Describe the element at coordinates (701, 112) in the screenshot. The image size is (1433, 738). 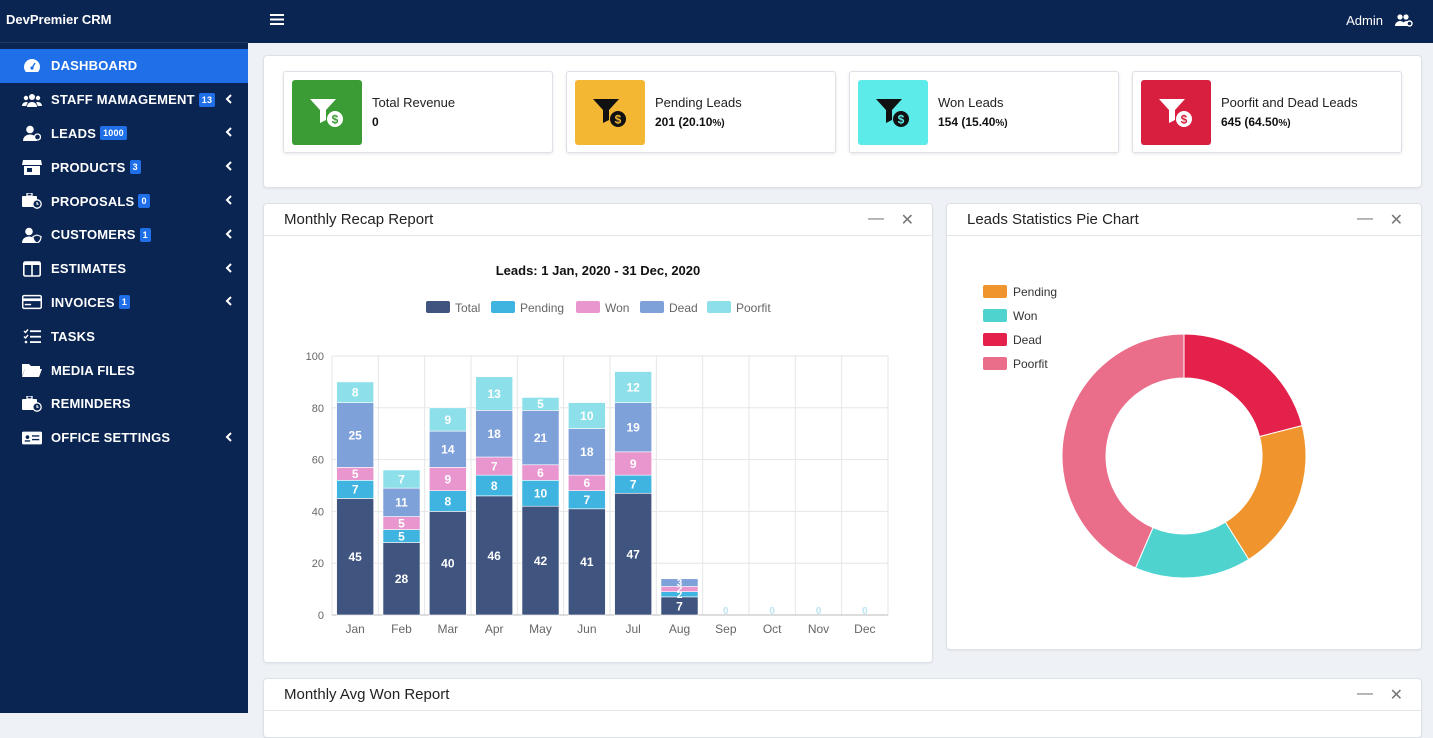
I see `stat-box-pending-leads: $ Pending Leads 201 (20.10%)` at that location.